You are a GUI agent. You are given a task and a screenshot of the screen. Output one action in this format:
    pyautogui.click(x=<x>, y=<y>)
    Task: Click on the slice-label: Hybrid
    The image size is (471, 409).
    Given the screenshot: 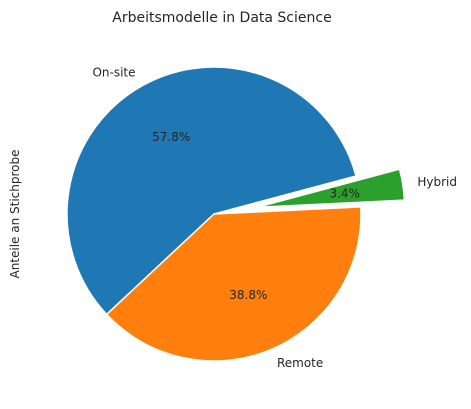 What is the action you would take?
    pyautogui.click(x=437, y=182)
    